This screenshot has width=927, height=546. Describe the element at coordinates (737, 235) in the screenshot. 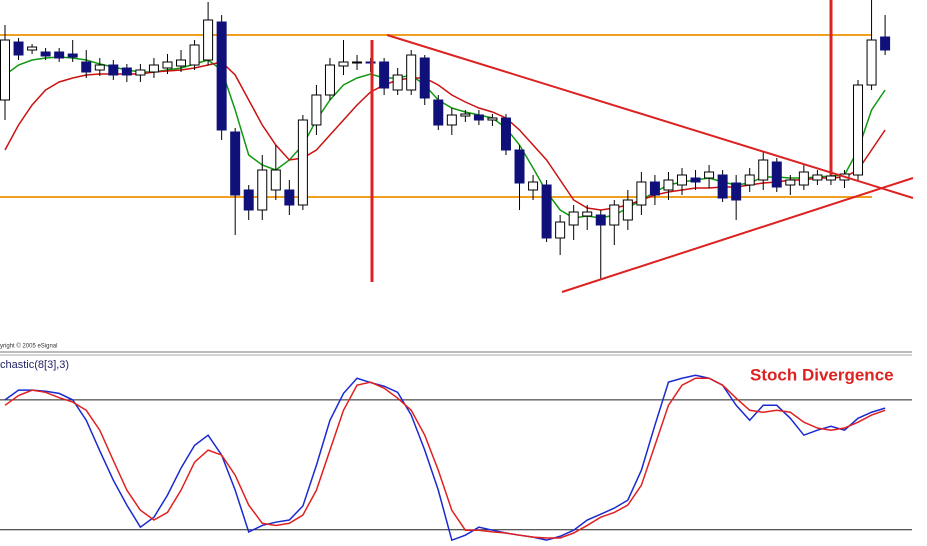

I see `trend-line` at that location.